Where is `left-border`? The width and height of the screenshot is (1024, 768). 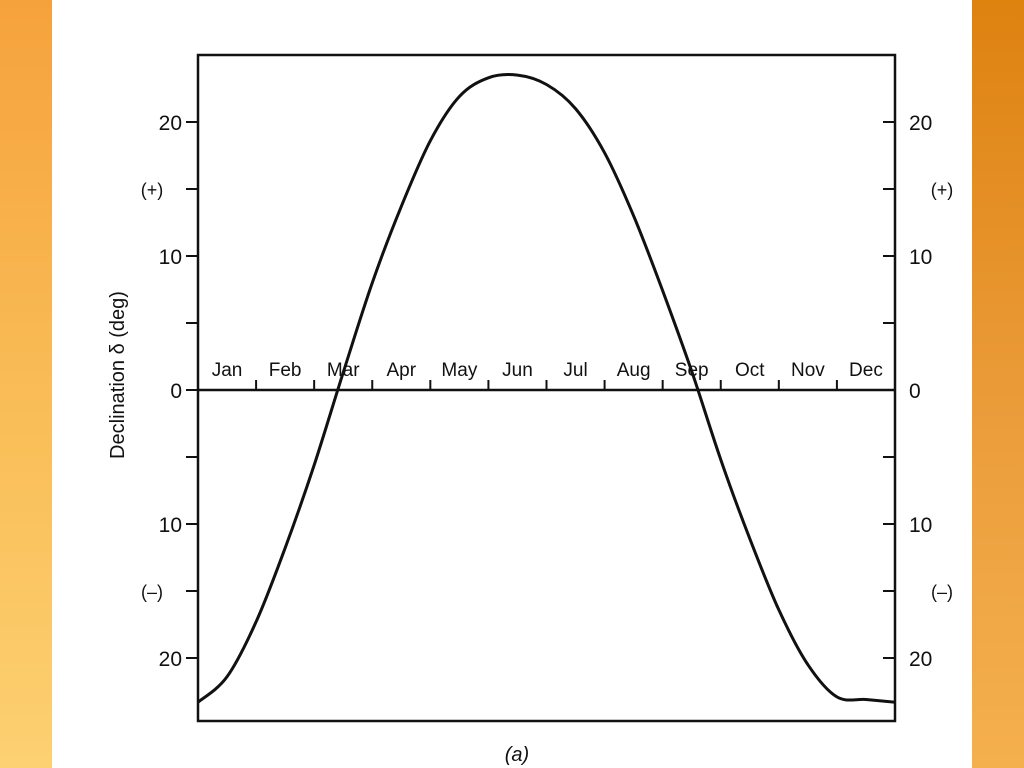 left-border is located at coordinates (26, 384).